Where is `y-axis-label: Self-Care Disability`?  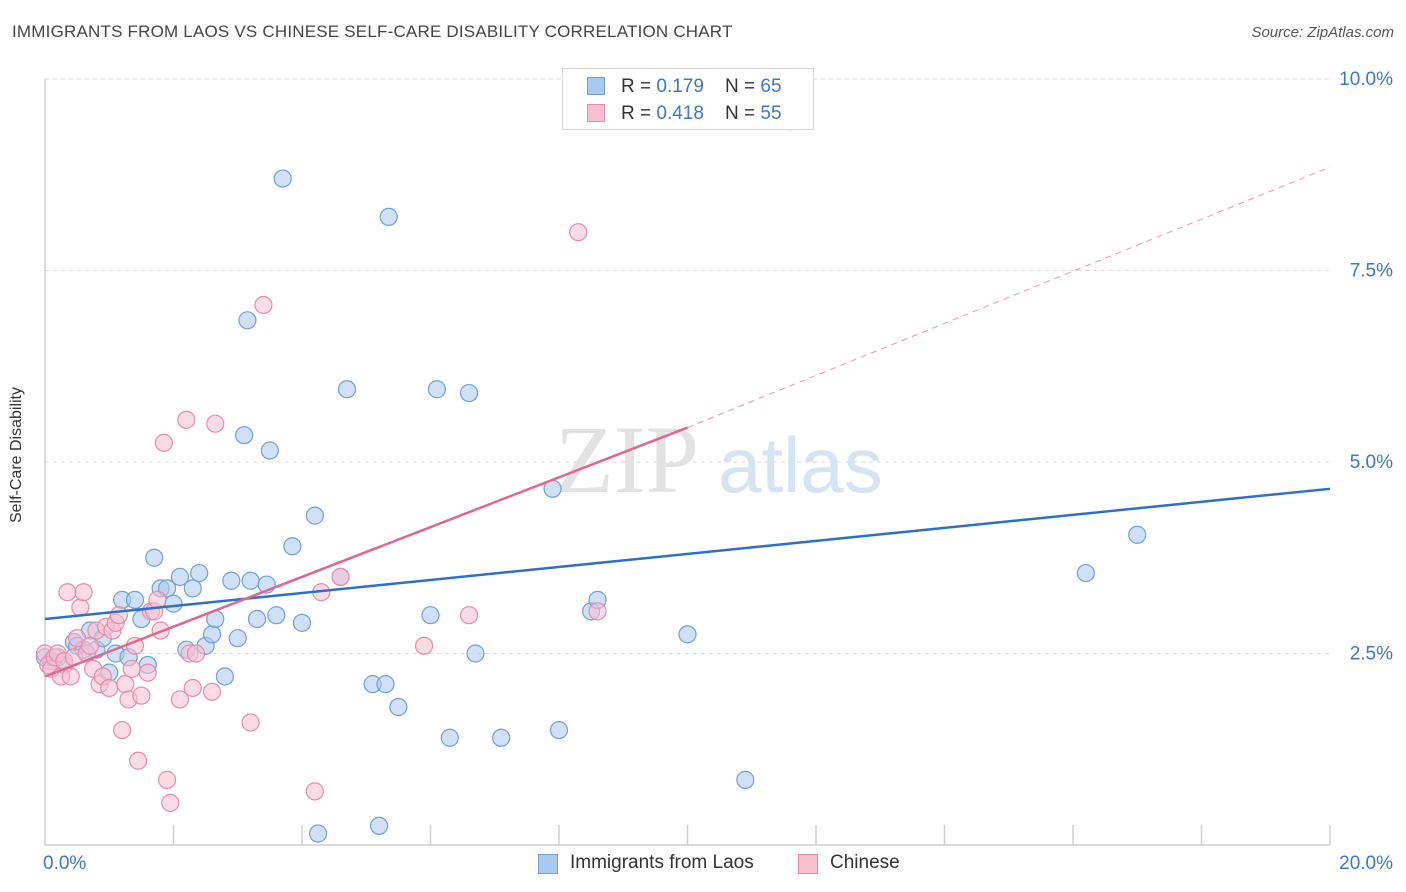 y-axis-label: Self-Care Disability is located at coordinates (16, 455).